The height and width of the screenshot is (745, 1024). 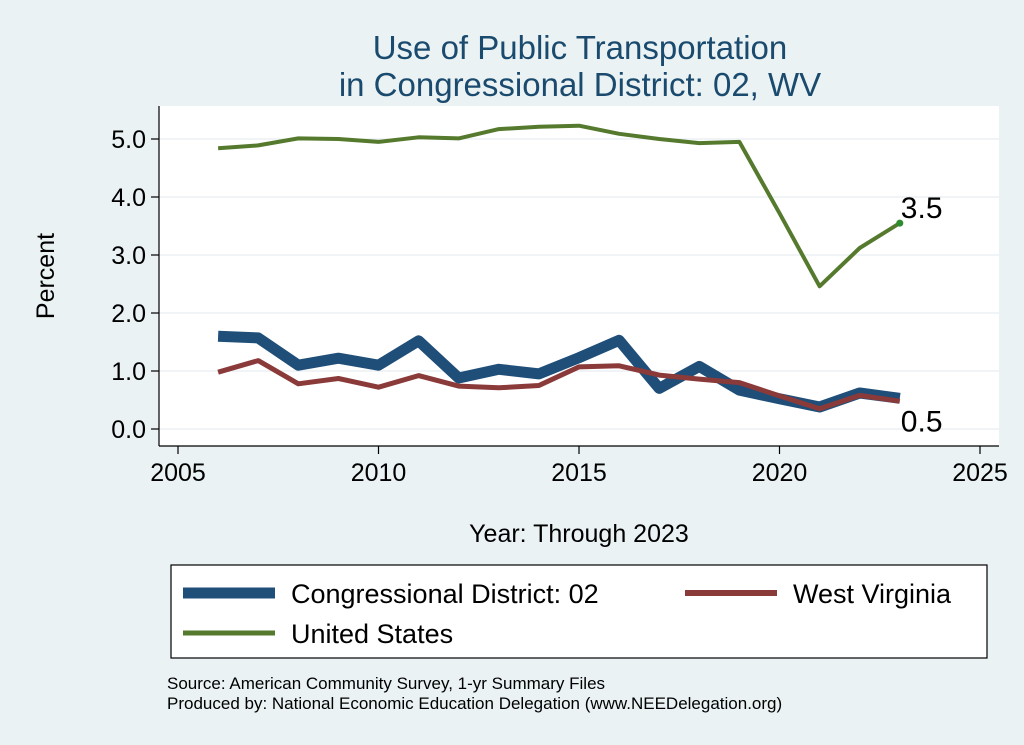 I want to click on end-point-united-states, so click(x=900, y=223).